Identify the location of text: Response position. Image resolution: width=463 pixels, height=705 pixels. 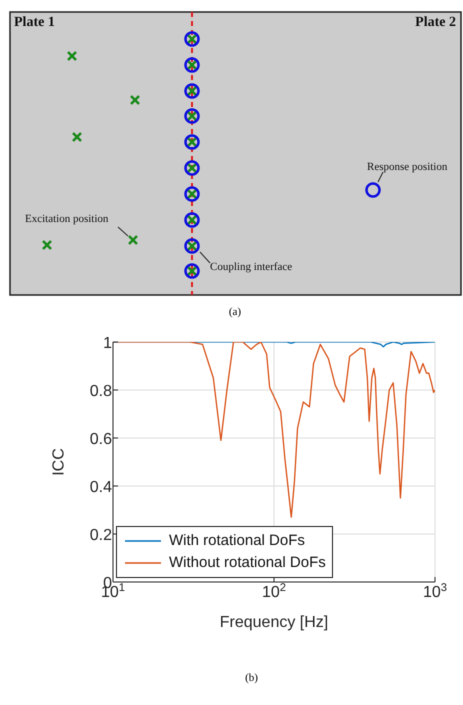
(407, 167).